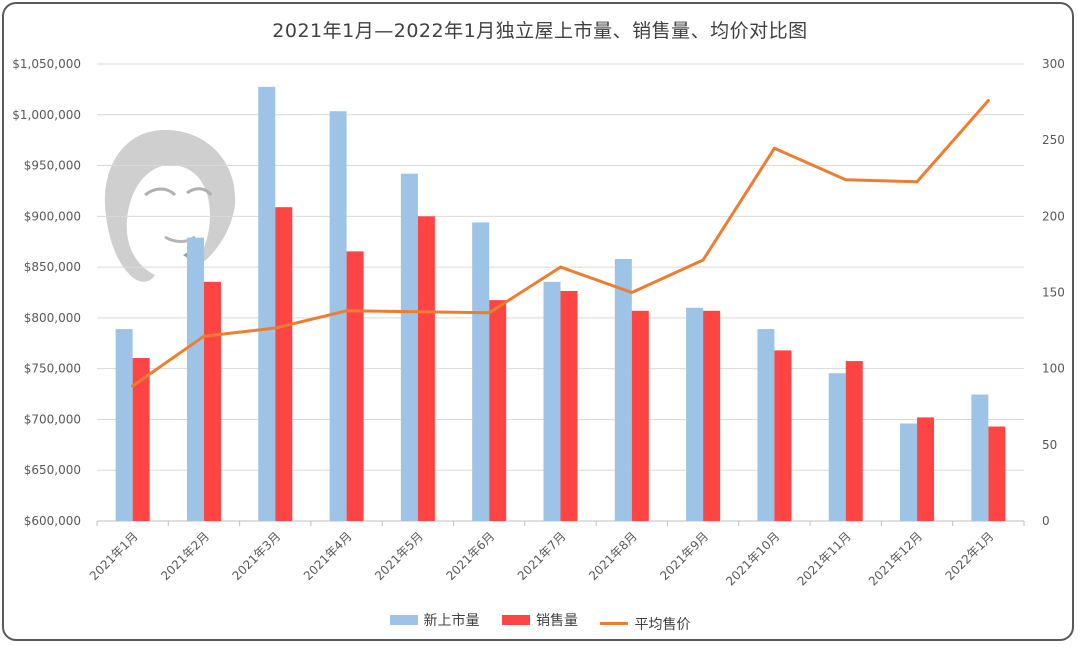 The image size is (1080, 647). Describe the element at coordinates (540, 31) in the screenshot. I see `chart-title: 2021年1月—2022年1月独立屋上市量、销售量、均价对比图` at that location.